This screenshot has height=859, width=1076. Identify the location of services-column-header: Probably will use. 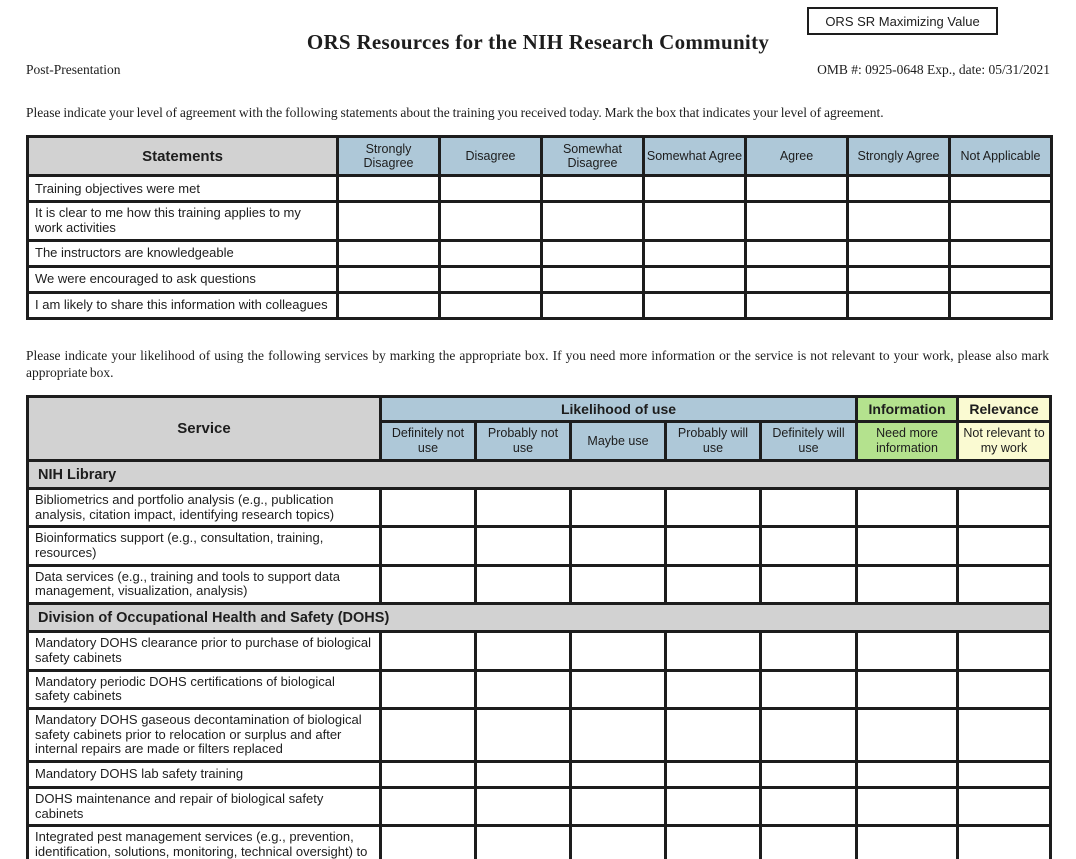
(713, 441).